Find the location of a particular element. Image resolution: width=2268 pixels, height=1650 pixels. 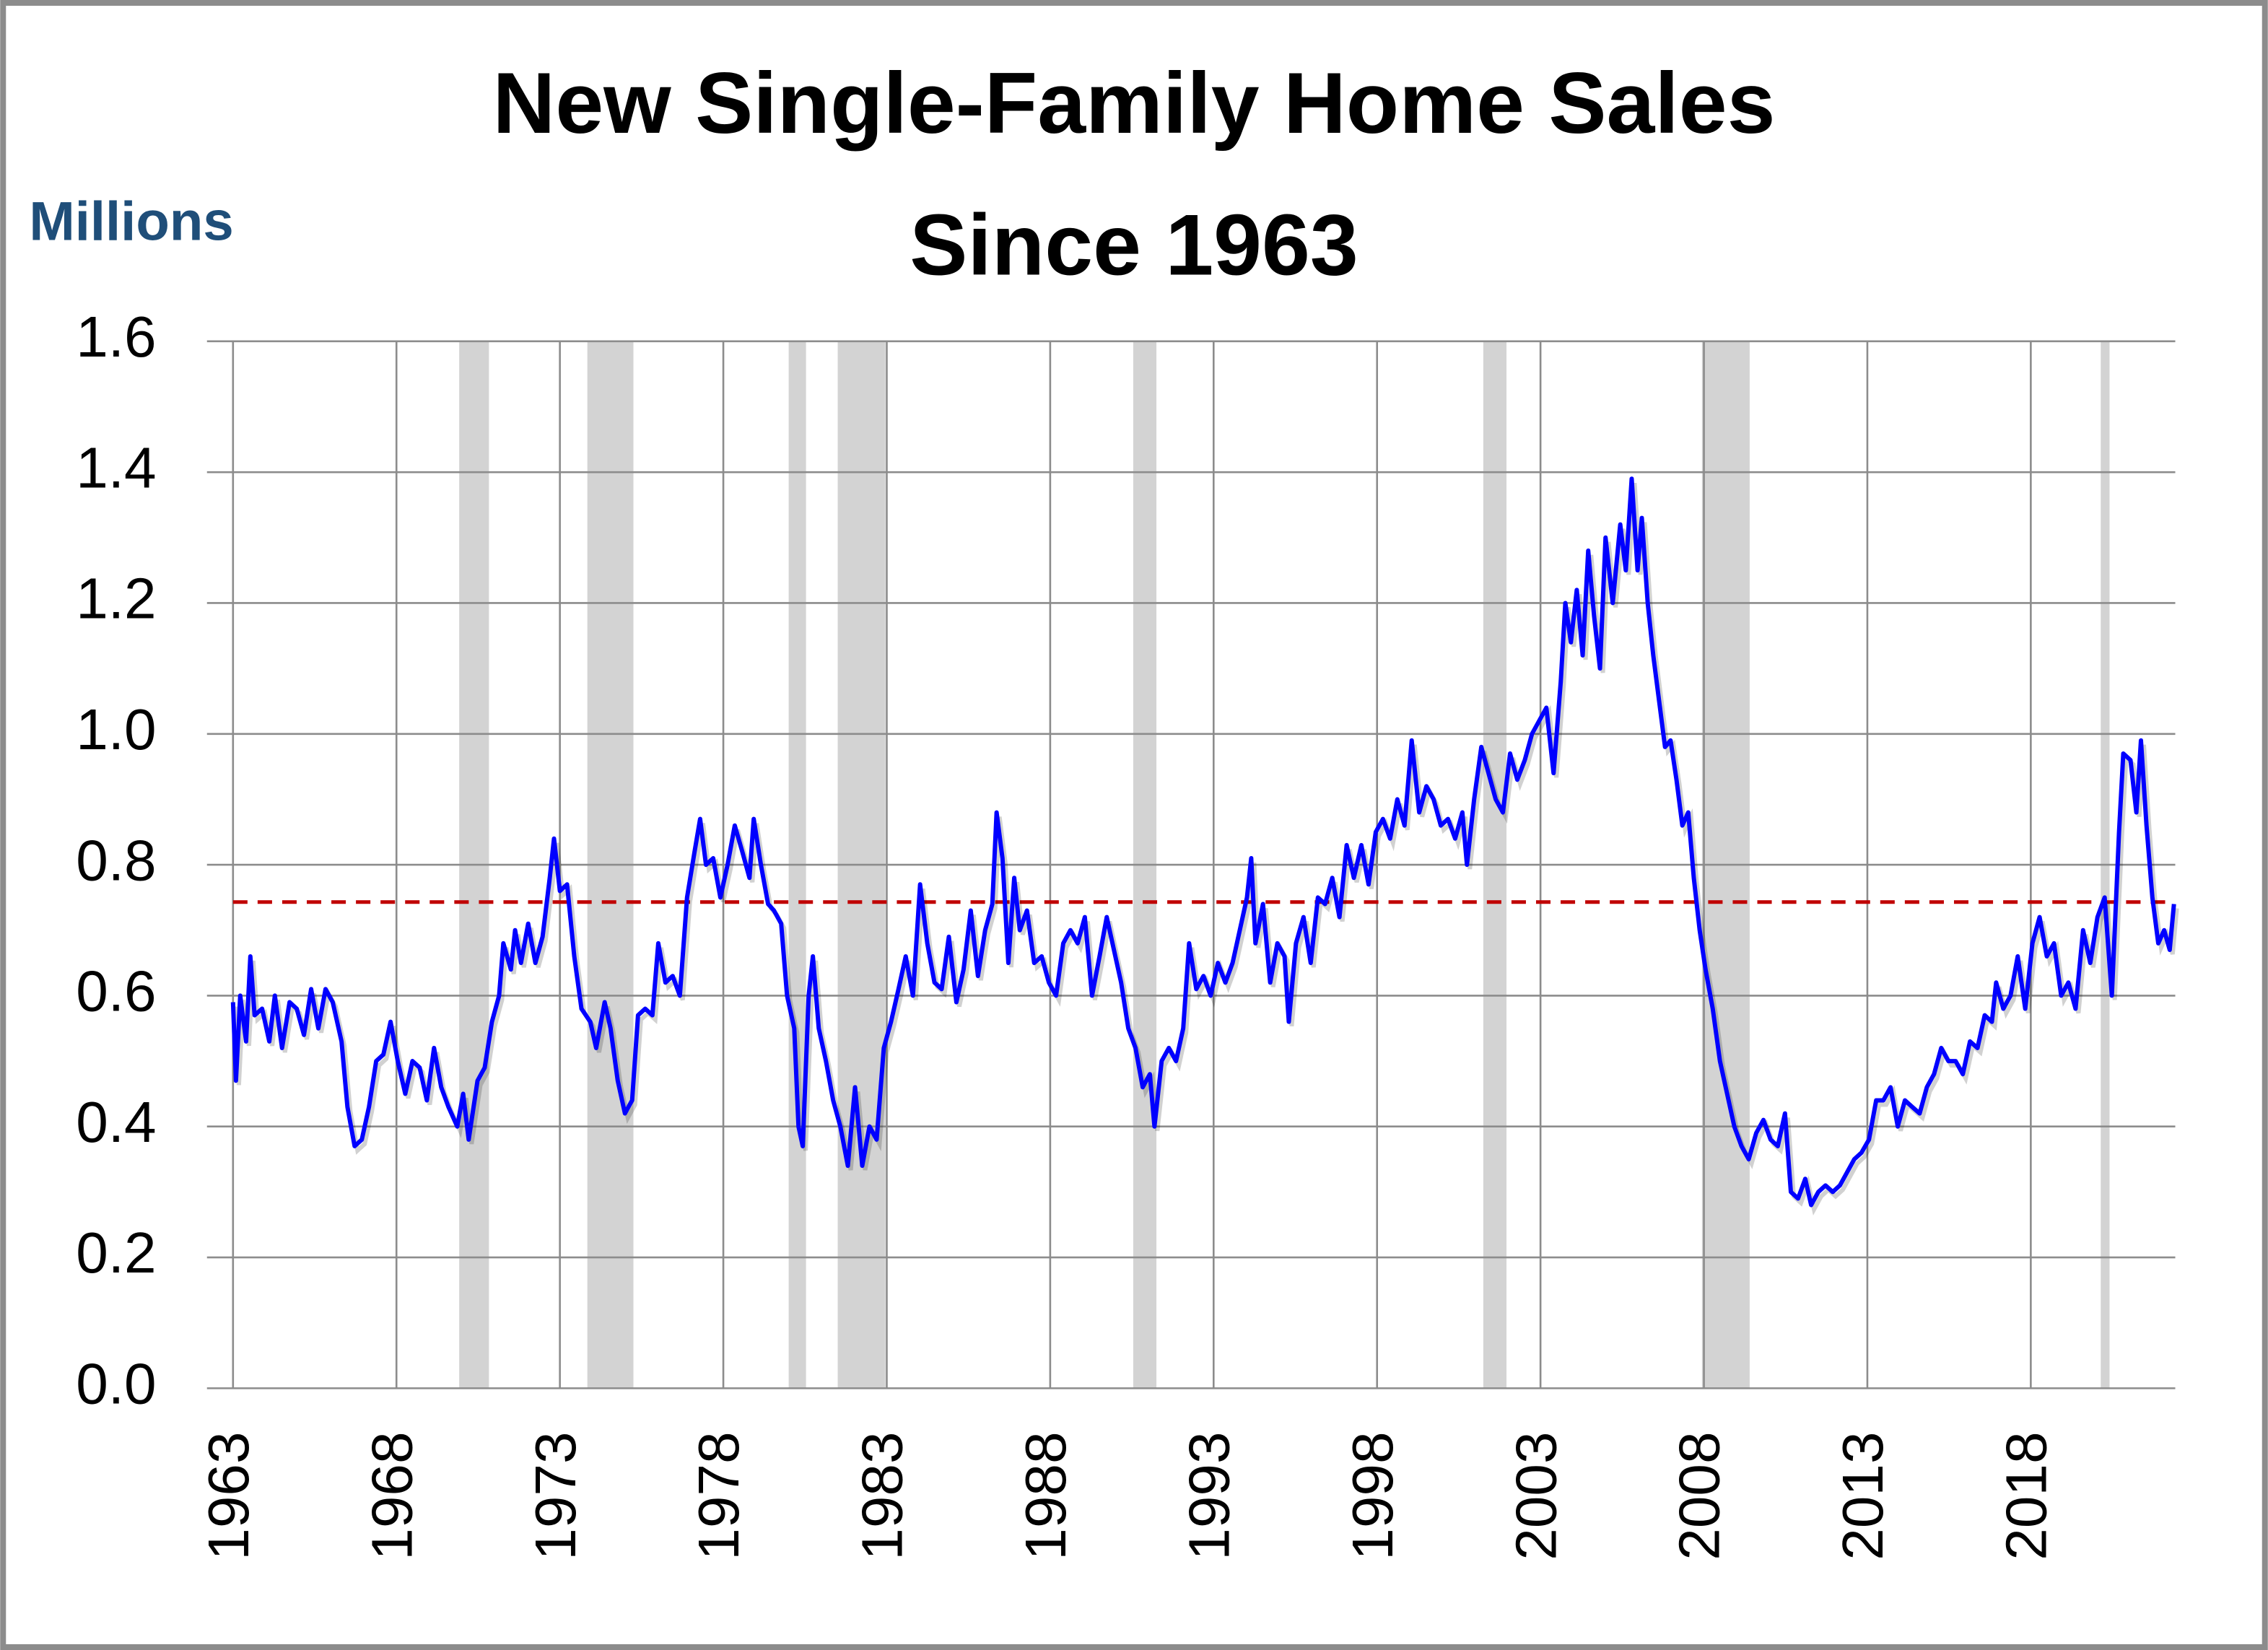

x-tick-label: 1998 is located at coordinates (1372, 1495).